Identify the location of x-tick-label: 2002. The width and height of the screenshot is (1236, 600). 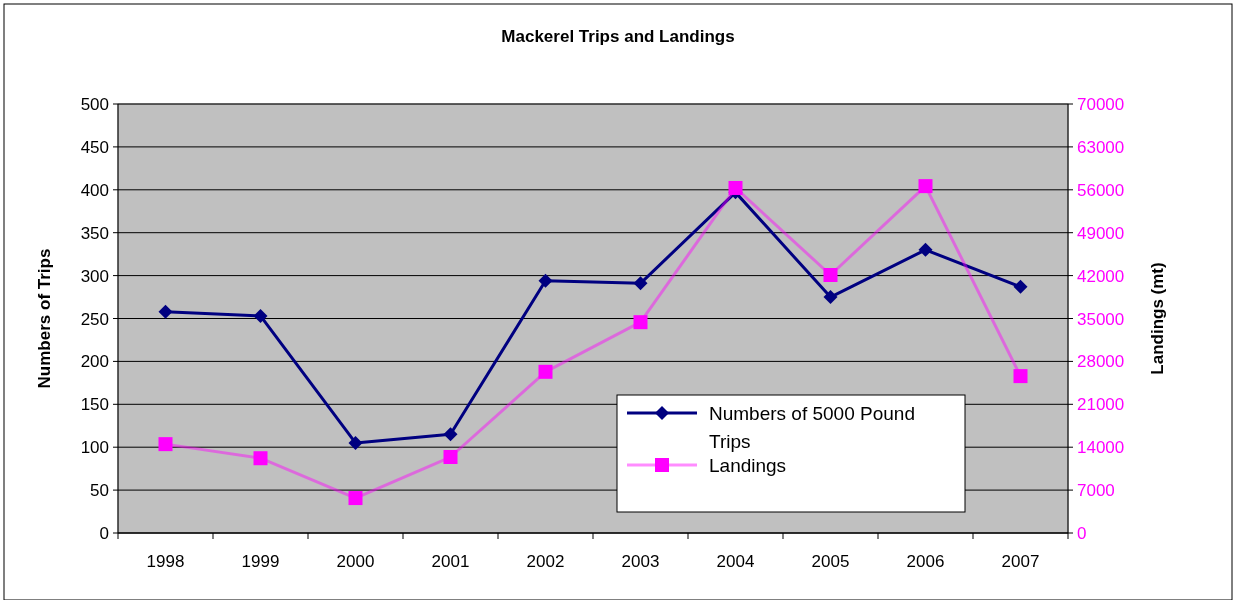
(545, 561).